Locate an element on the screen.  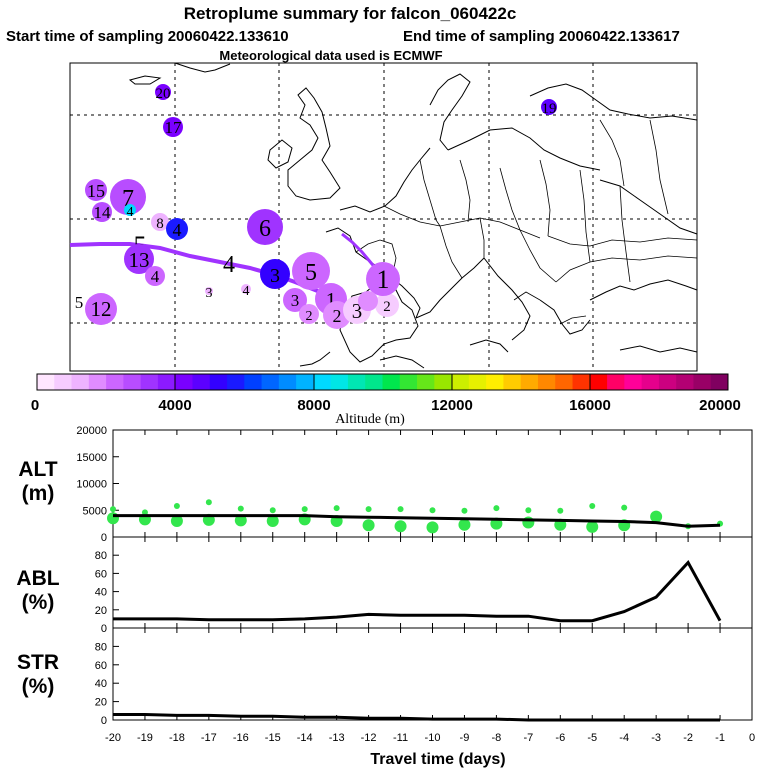
plume-marker: 6 is located at coordinates (265, 227).